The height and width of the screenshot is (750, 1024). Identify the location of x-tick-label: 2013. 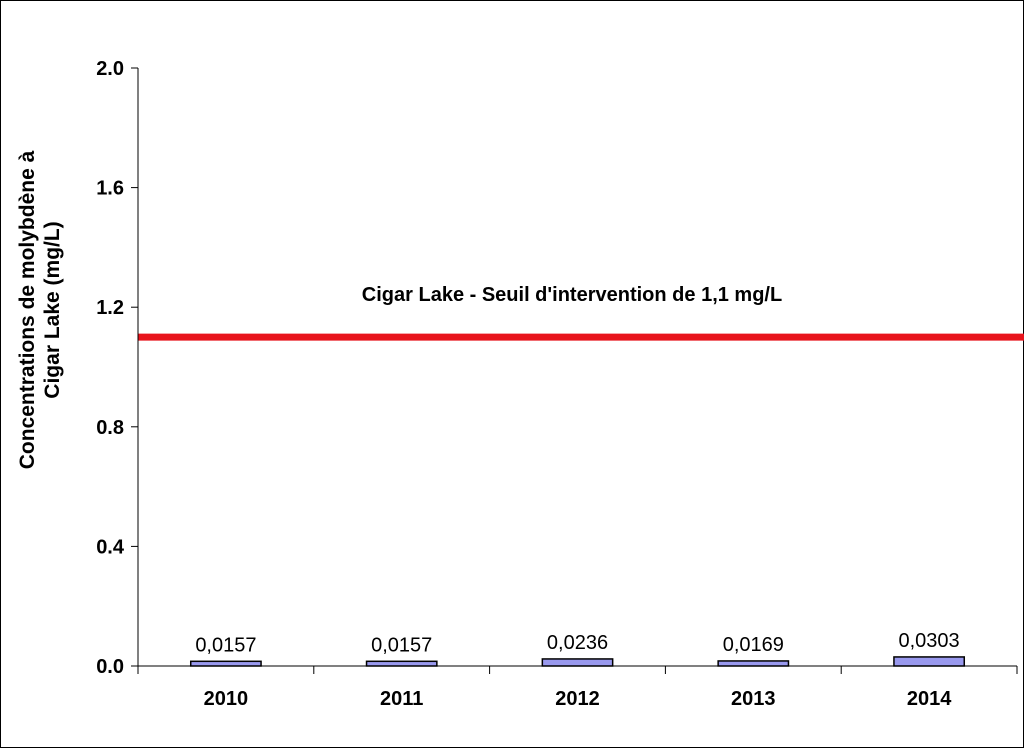
(753, 699).